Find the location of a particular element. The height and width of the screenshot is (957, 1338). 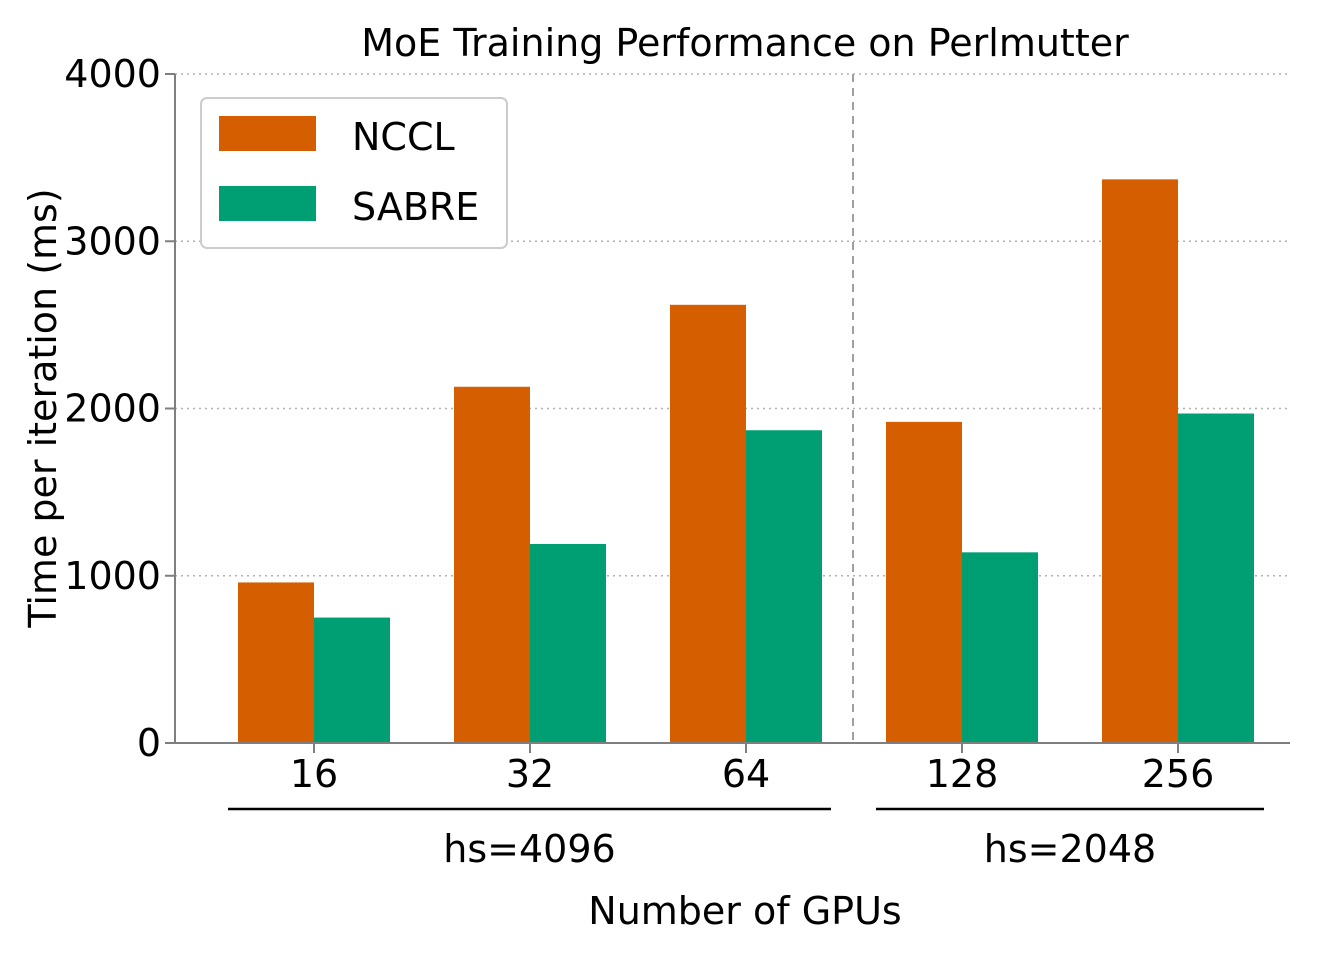

y-axis-ticks: 0 1000 2000 3000 4000 is located at coordinates (119, 408).